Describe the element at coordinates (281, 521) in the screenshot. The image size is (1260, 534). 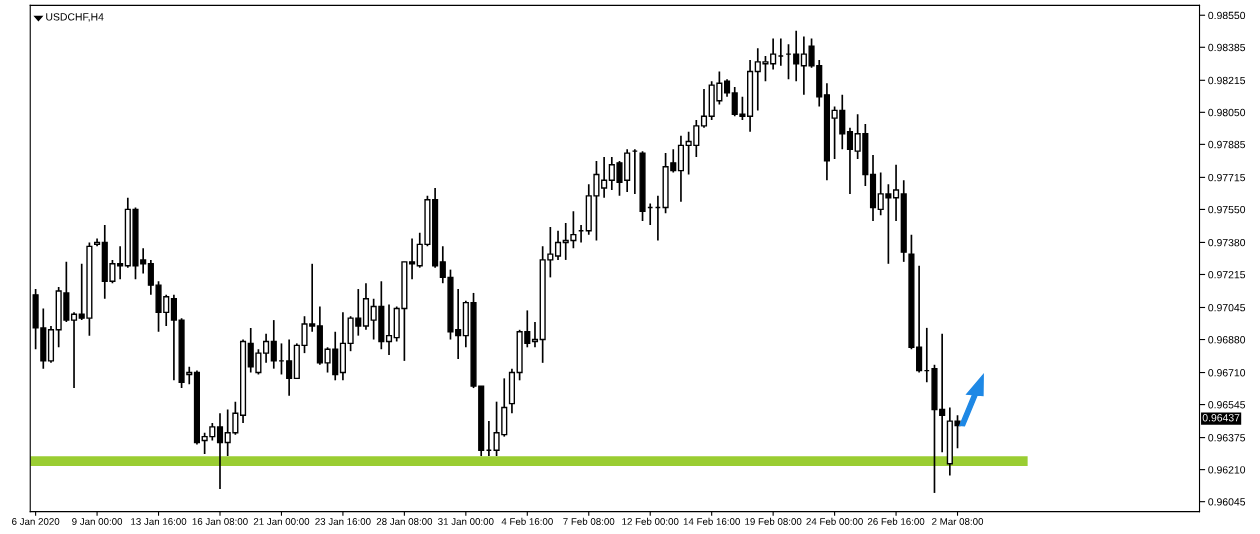
I see `x-tick-label: 21 Jan 00:00` at that location.